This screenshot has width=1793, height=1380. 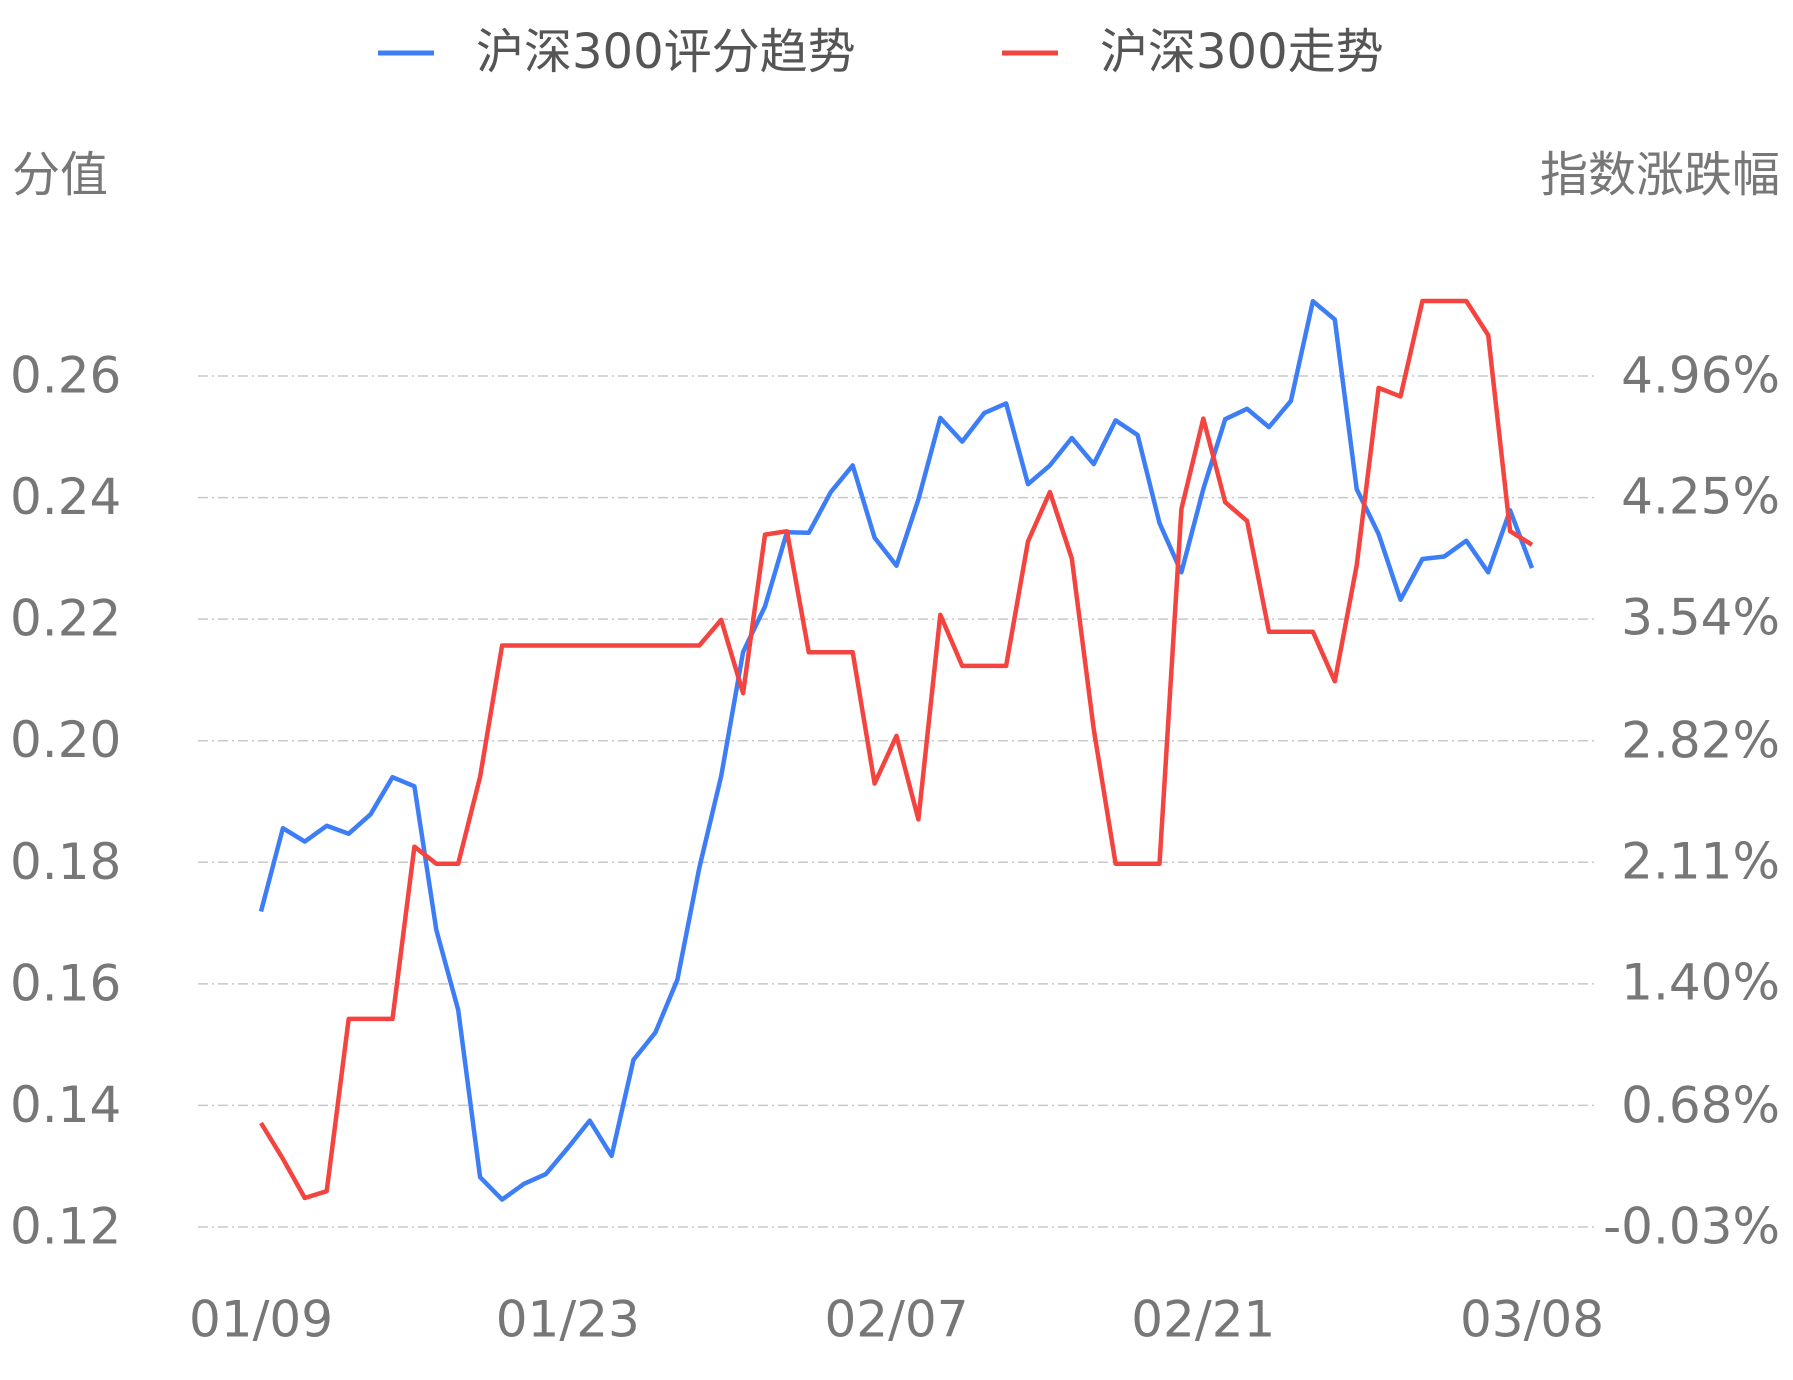 What do you see at coordinates (1660, 175) in the screenshot?
I see `y2-axis-title: 指数涨跌幅` at bounding box center [1660, 175].